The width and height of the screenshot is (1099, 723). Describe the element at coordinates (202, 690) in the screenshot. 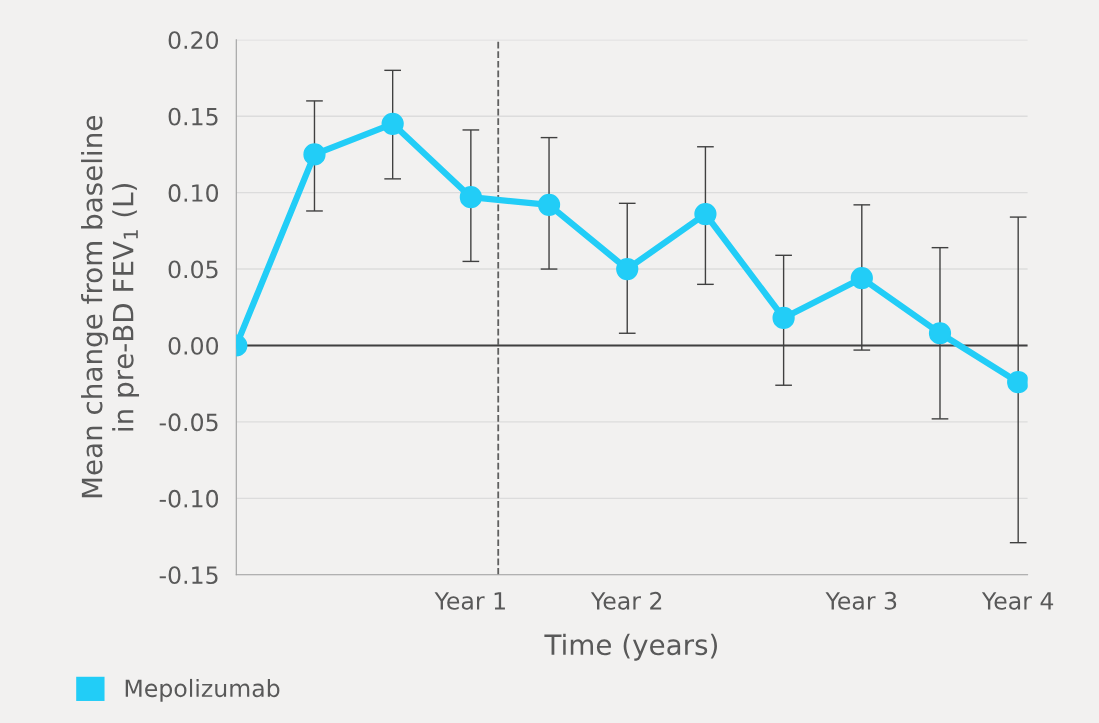

I see `legend-label: Mepolizumab` at that location.